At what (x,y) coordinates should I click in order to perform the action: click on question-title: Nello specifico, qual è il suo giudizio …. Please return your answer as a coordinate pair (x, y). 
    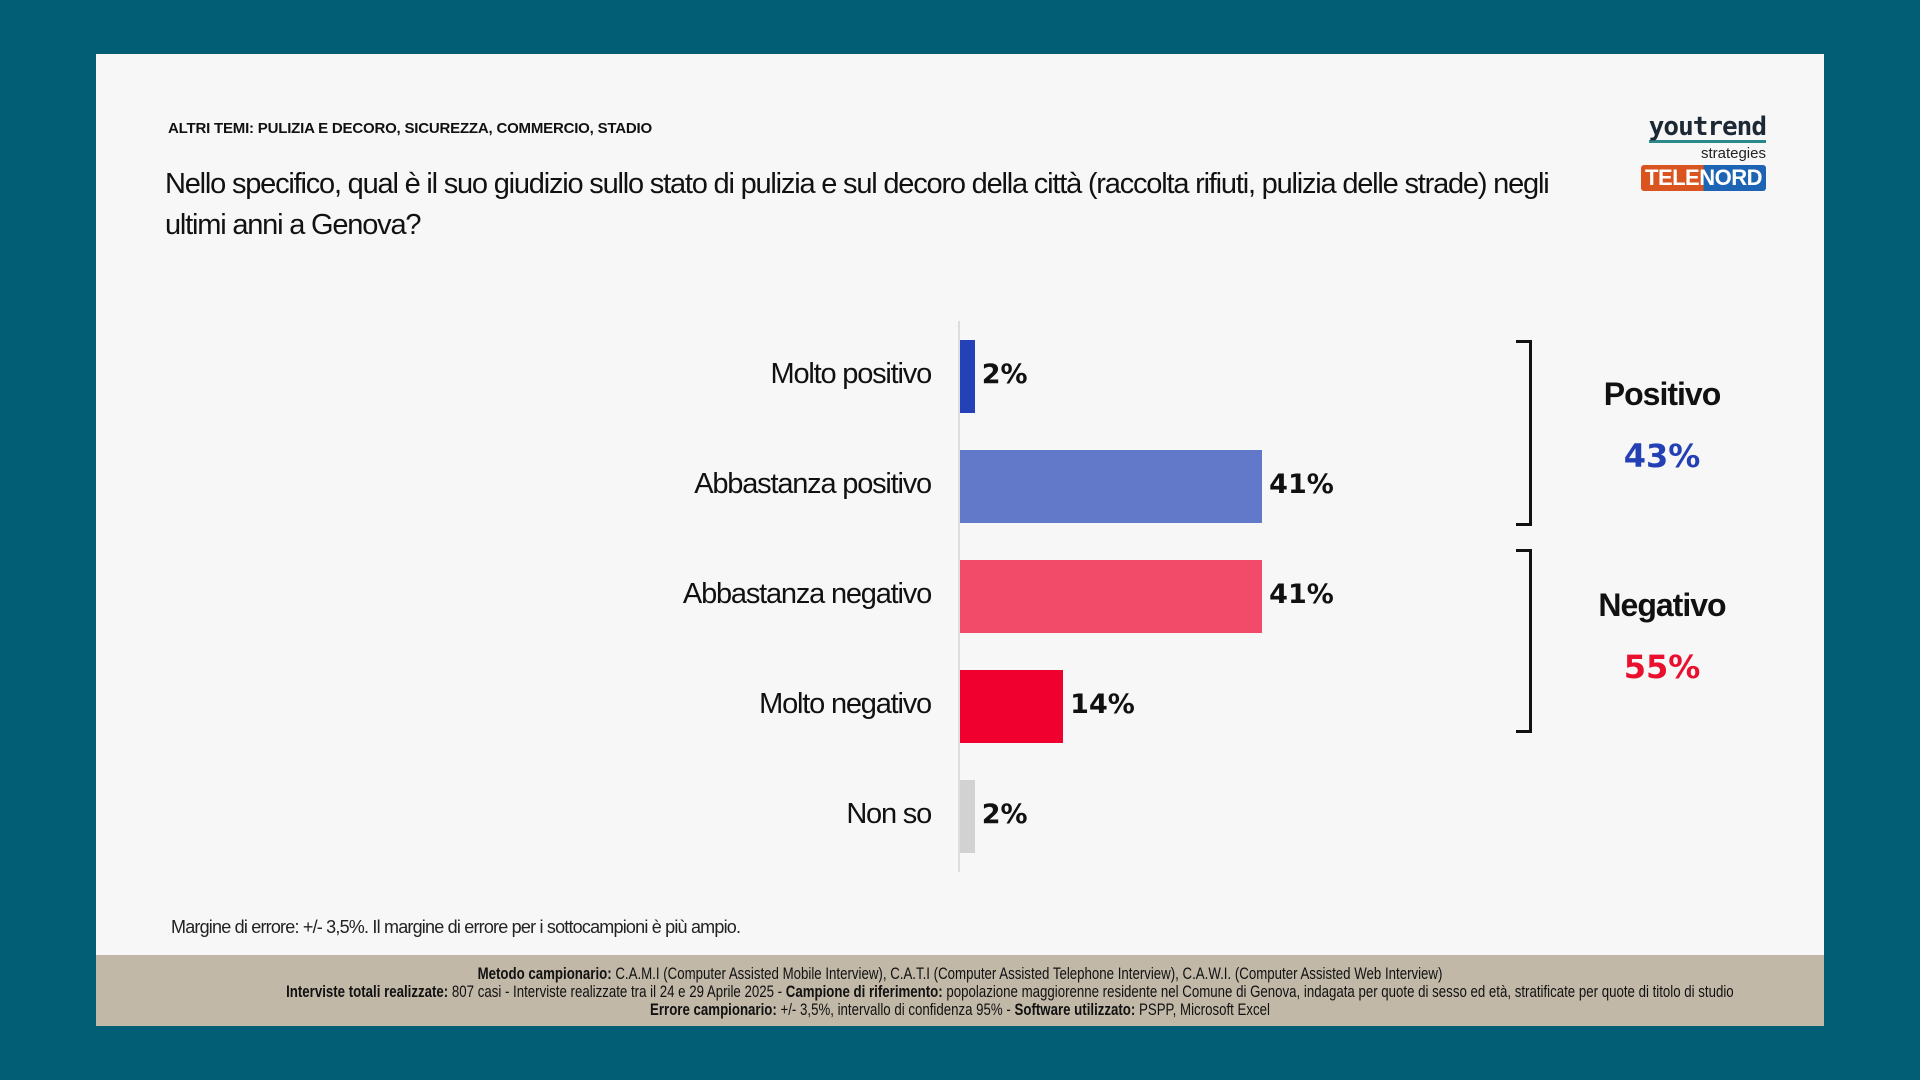
    Looking at the image, I should click on (857, 204).